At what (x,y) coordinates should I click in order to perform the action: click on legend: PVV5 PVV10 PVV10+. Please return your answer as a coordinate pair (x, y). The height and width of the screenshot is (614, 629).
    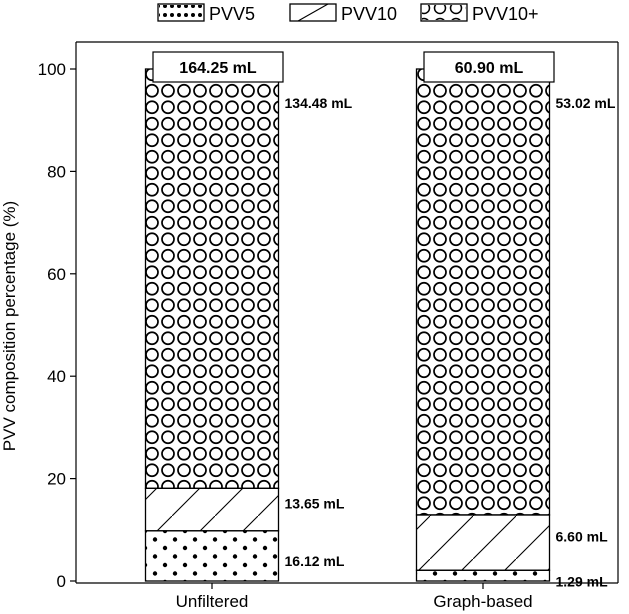
    Looking at the image, I should click on (348, 13).